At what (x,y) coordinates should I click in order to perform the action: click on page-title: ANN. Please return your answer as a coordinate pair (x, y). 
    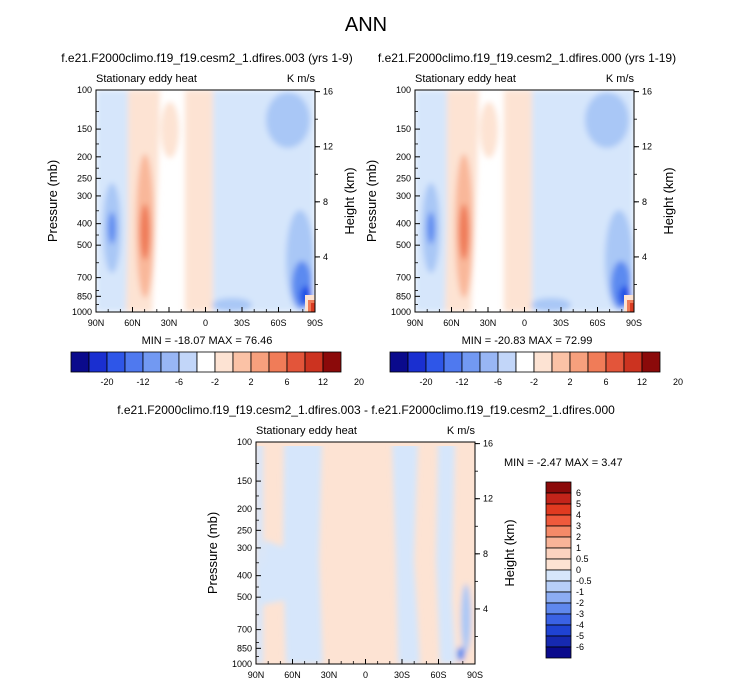
    Looking at the image, I should click on (366, 25).